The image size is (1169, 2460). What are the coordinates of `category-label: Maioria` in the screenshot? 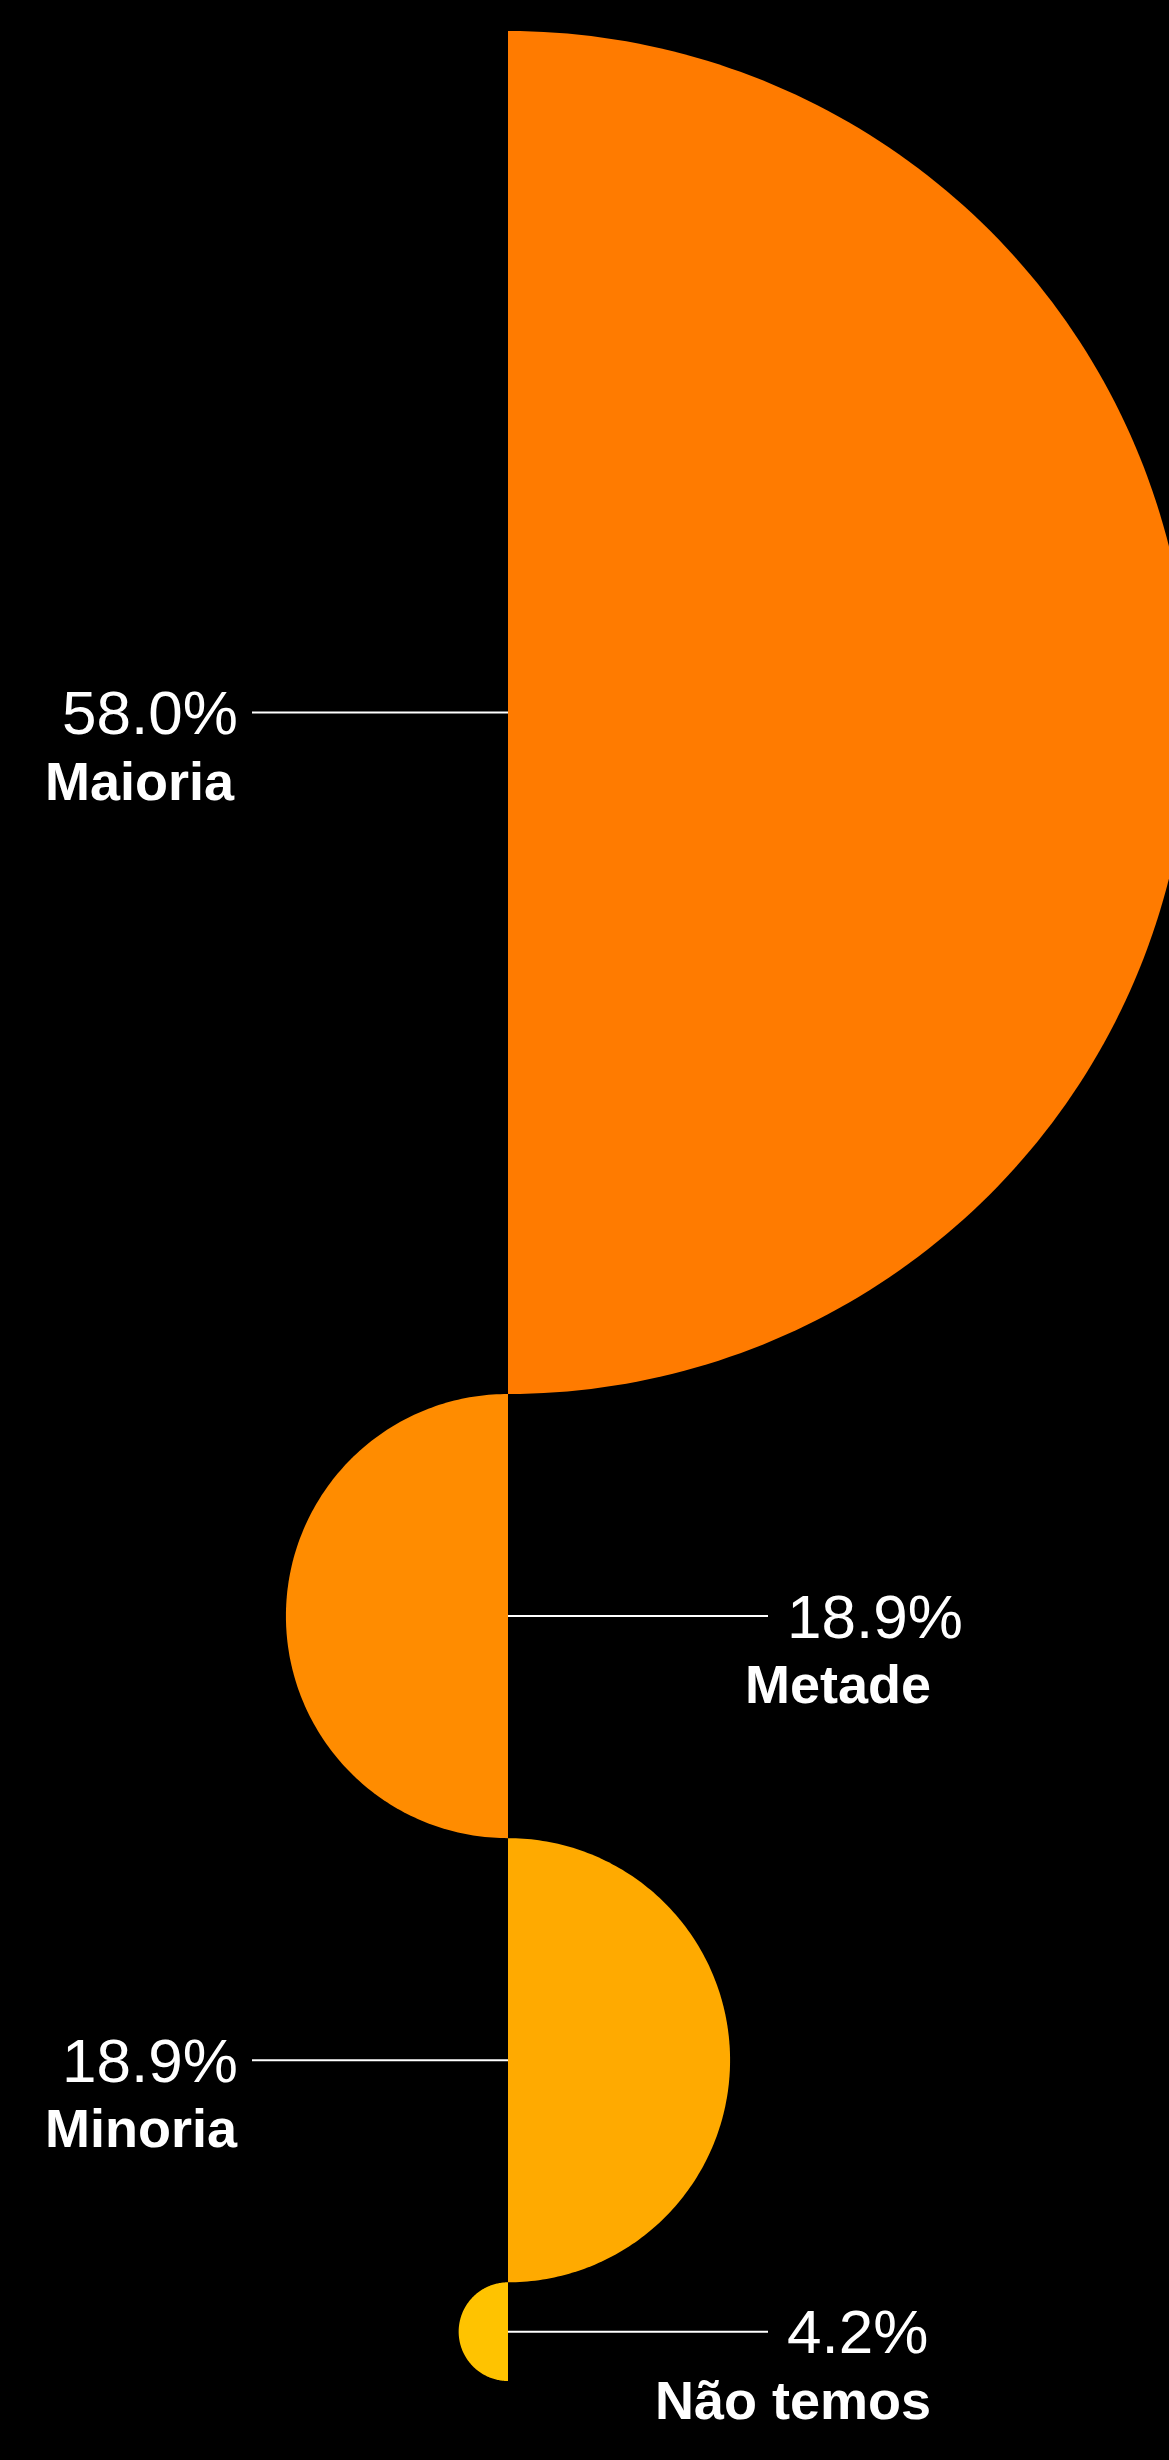 It's located at (140, 781).